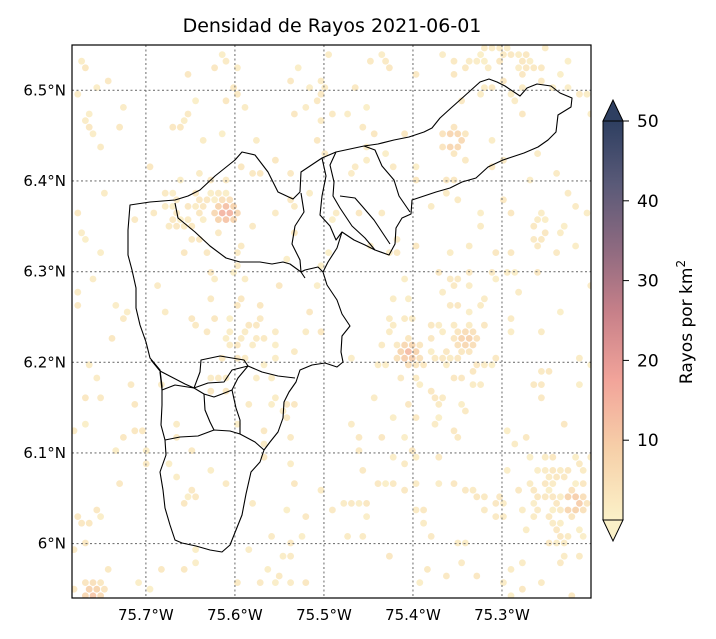 Image resolution: width=716 pixels, height=639 pixels. Describe the element at coordinates (214, 440) in the screenshot. I see `boundary-segment` at that location.